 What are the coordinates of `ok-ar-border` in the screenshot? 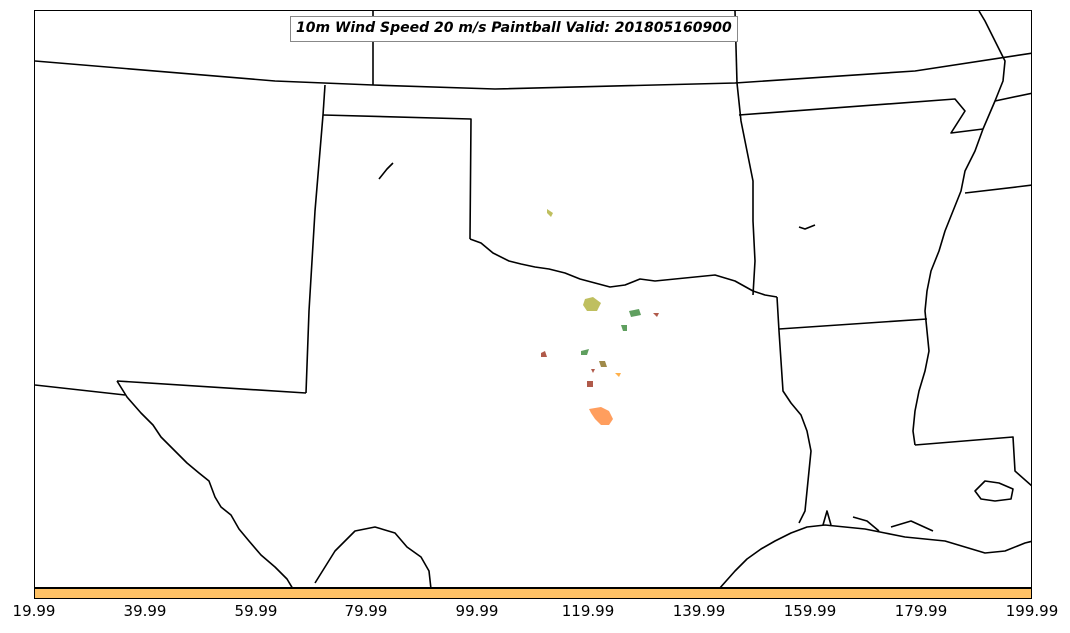 It's located at (746, 189).